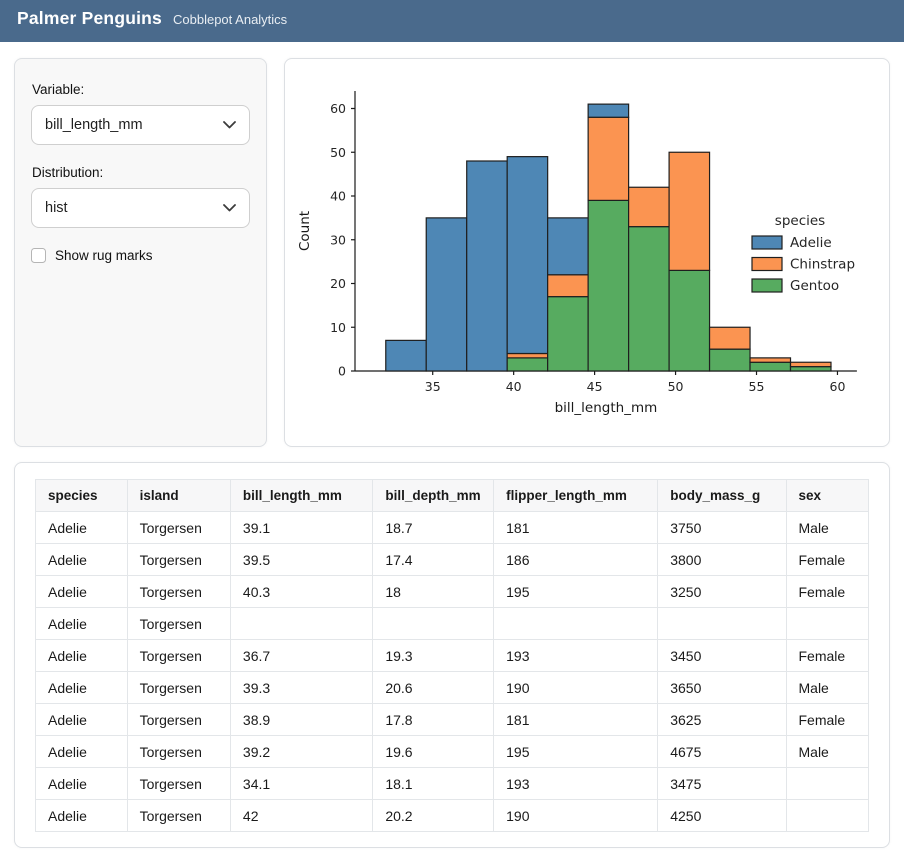 Image resolution: width=904 pixels, height=867 pixels. Describe the element at coordinates (767, 285) in the screenshot. I see `legend-swatch-gentoo` at that location.